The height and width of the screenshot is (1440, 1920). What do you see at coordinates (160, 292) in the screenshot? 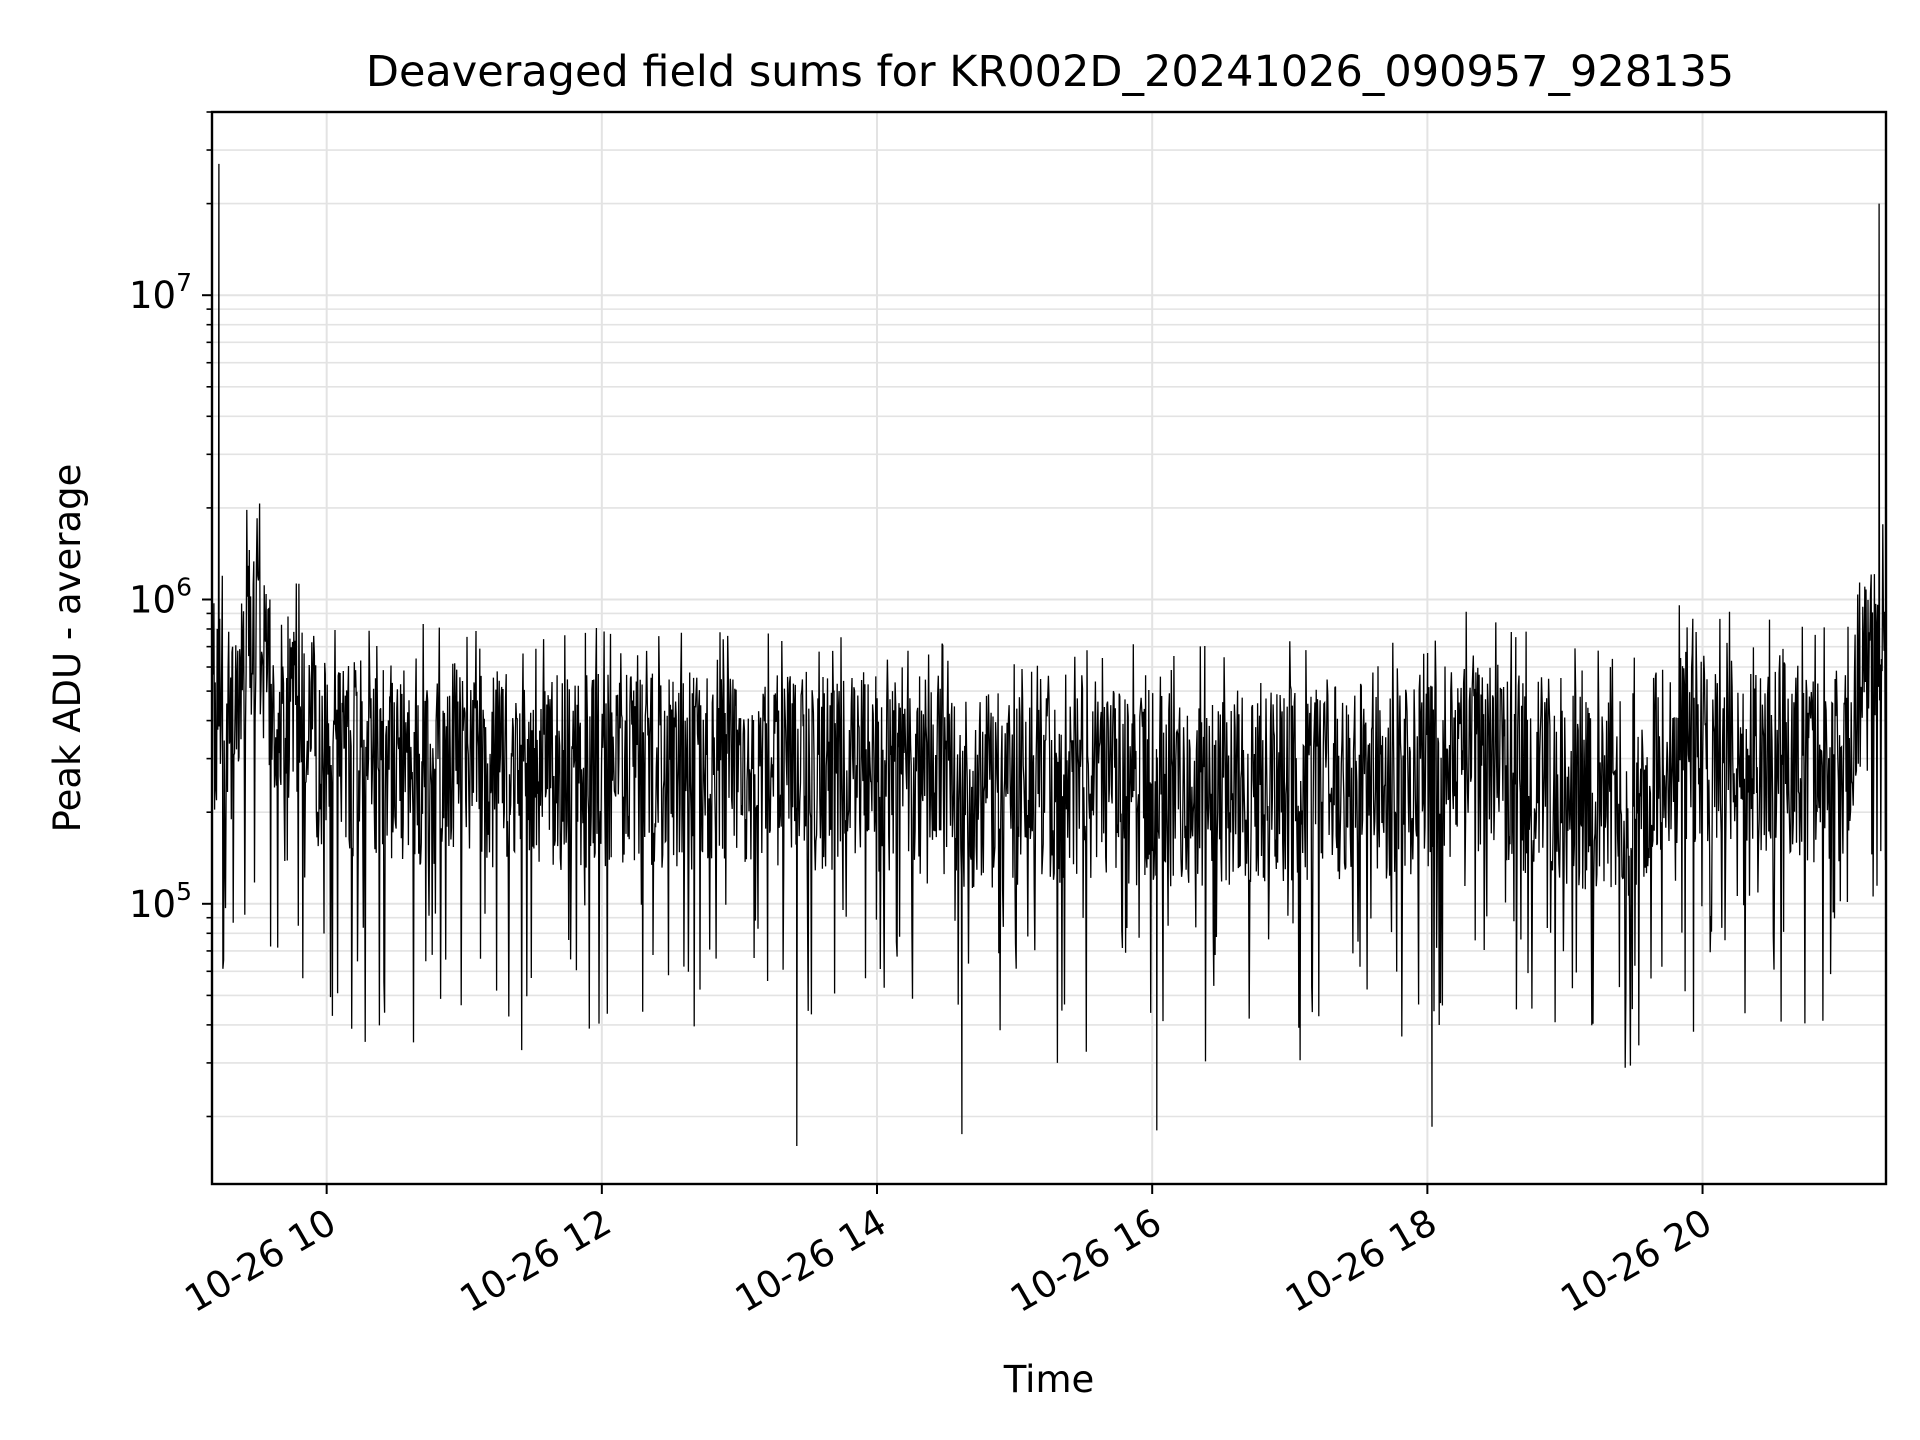
I see `y-tick-label: 10⁷` at bounding box center [160, 292].